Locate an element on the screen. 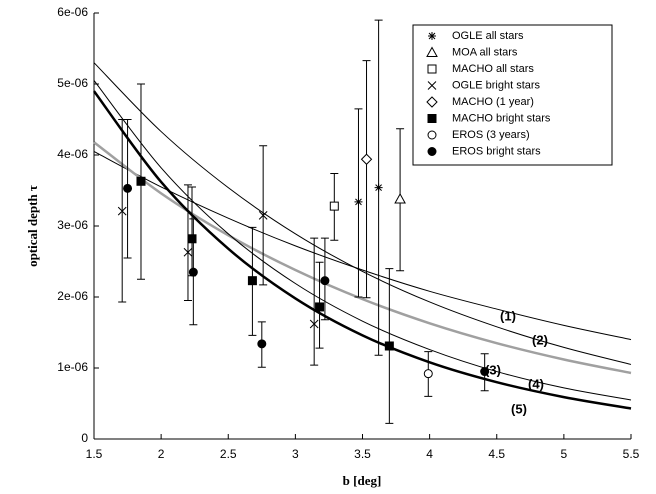 The width and height of the screenshot is (656, 494). x-tick-label: 5 is located at coordinates (564, 454).